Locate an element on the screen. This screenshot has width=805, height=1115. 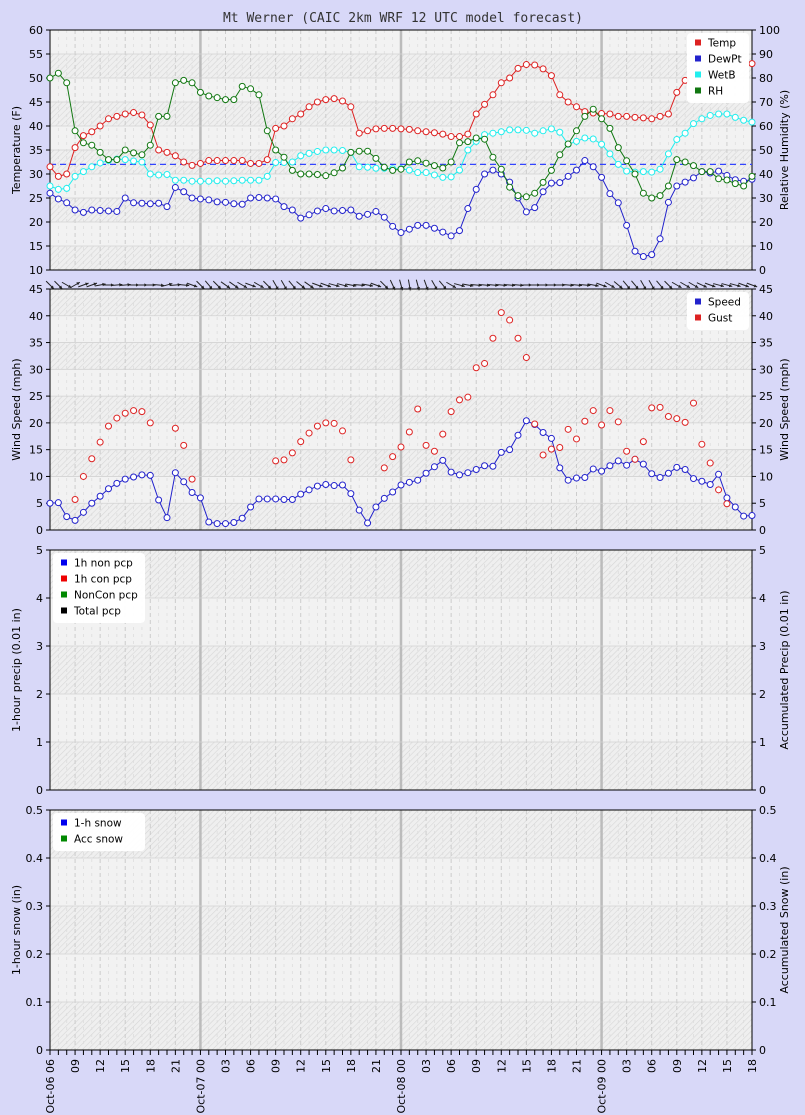
y-tick-label: 0.5 is located at coordinates (35, 810).